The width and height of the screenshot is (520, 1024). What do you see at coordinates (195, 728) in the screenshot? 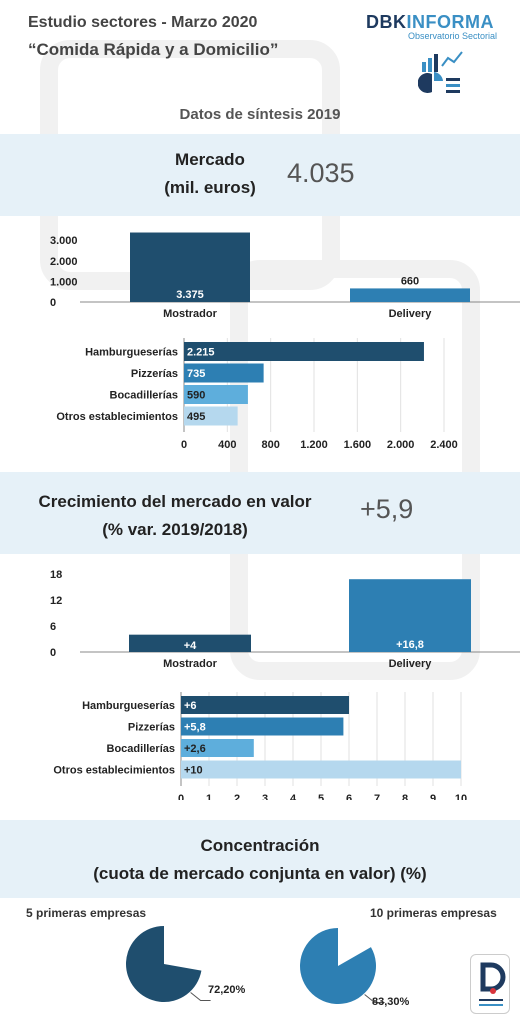
I see `bar-value-label: +5,8` at bounding box center [195, 728].